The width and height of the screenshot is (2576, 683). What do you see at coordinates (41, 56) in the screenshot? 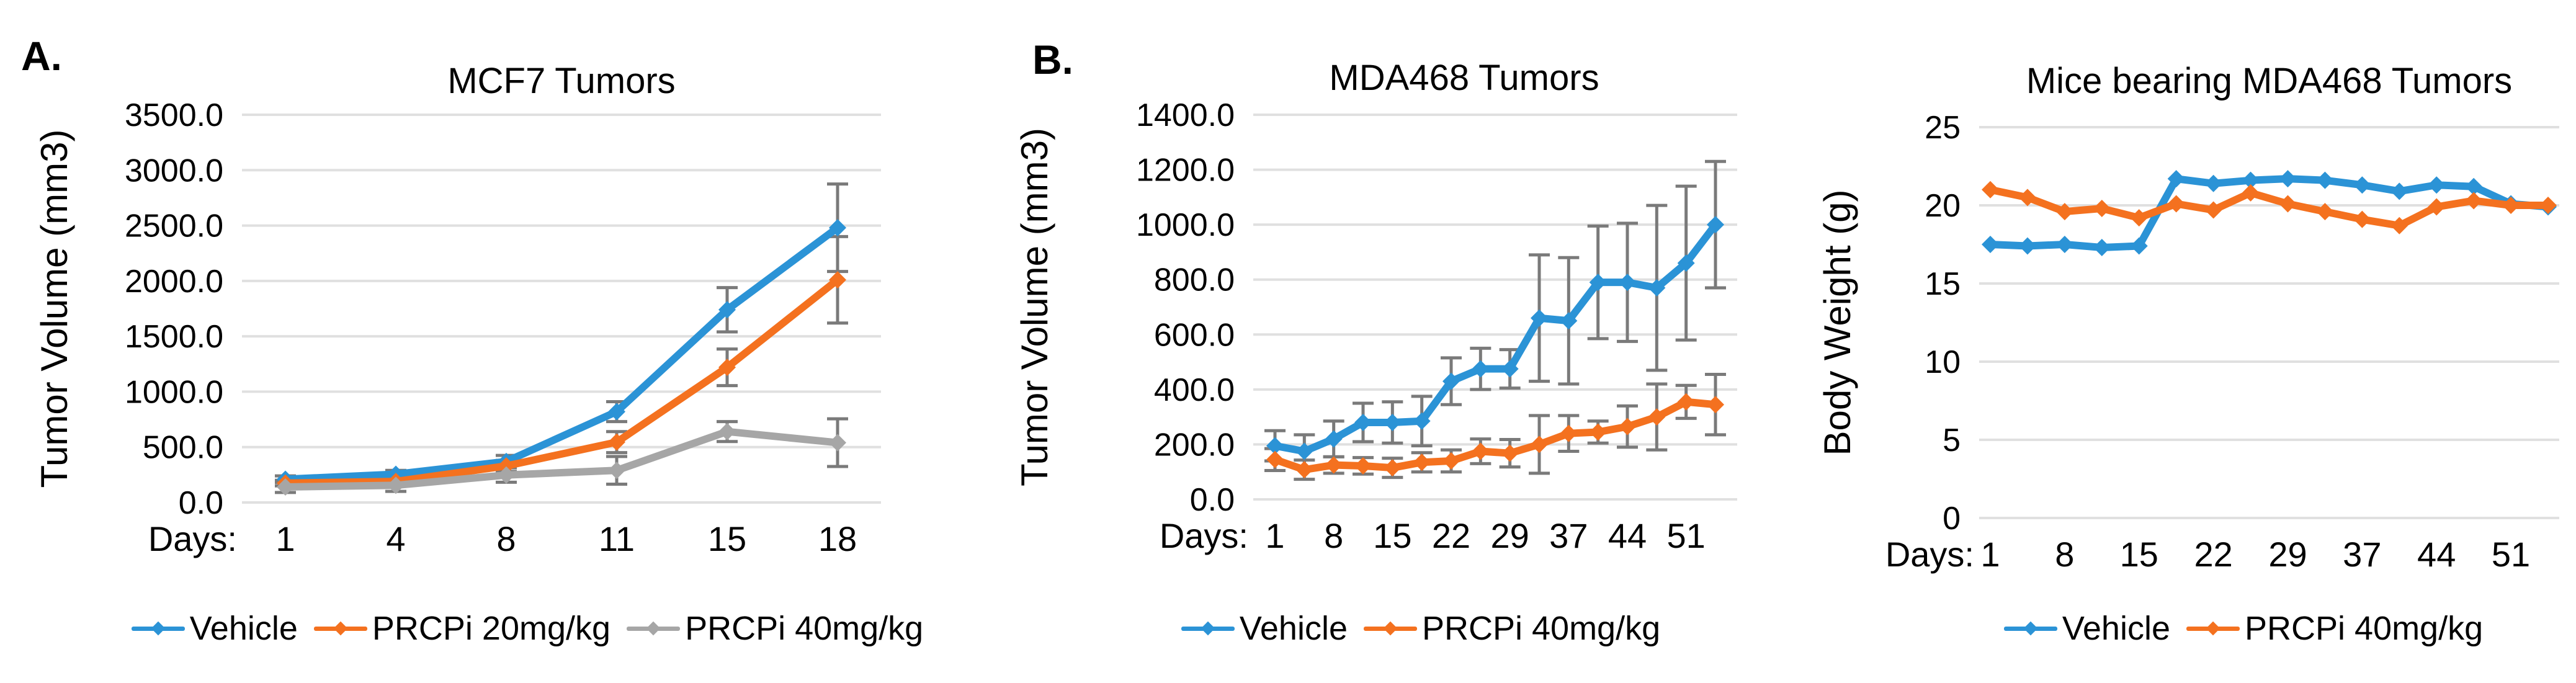
I see `panel-label-a: A.` at bounding box center [41, 56].